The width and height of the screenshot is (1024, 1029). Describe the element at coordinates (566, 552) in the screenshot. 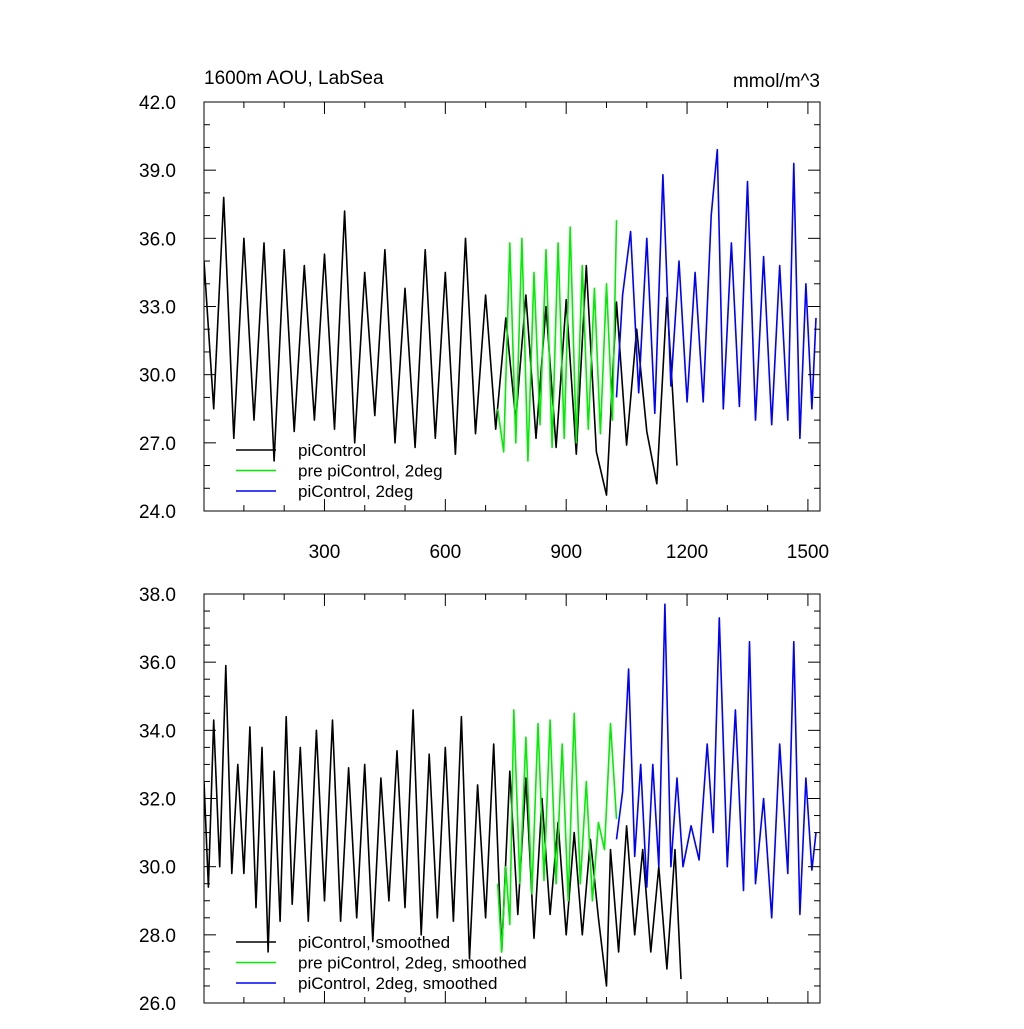

I see `top-x-tick-label: 900` at that location.